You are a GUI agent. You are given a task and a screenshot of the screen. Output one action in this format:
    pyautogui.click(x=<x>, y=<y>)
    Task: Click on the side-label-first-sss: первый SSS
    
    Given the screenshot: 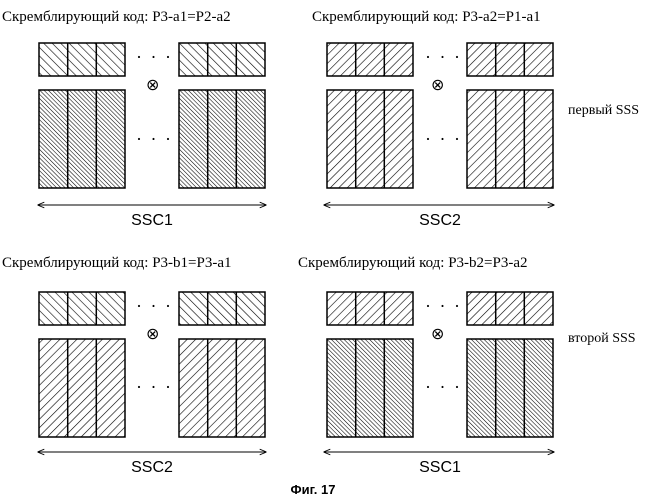 What is the action you would take?
    pyautogui.click(x=603, y=110)
    